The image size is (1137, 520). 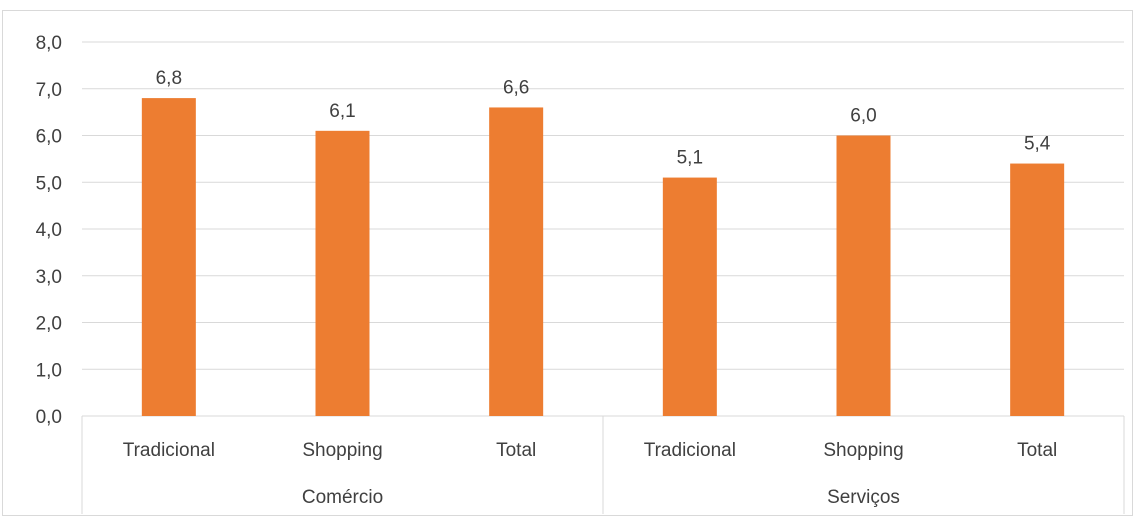 What do you see at coordinates (863, 116) in the screenshot?
I see `data-label: 6,0` at bounding box center [863, 116].